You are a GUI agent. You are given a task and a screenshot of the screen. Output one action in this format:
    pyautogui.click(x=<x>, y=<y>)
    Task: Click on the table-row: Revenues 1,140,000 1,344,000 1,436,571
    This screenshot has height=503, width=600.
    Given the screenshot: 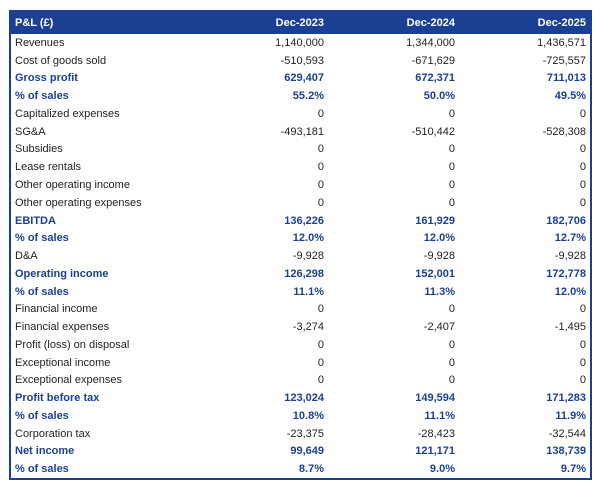 What is the action you would take?
    pyautogui.click(x=300, y=43)
    